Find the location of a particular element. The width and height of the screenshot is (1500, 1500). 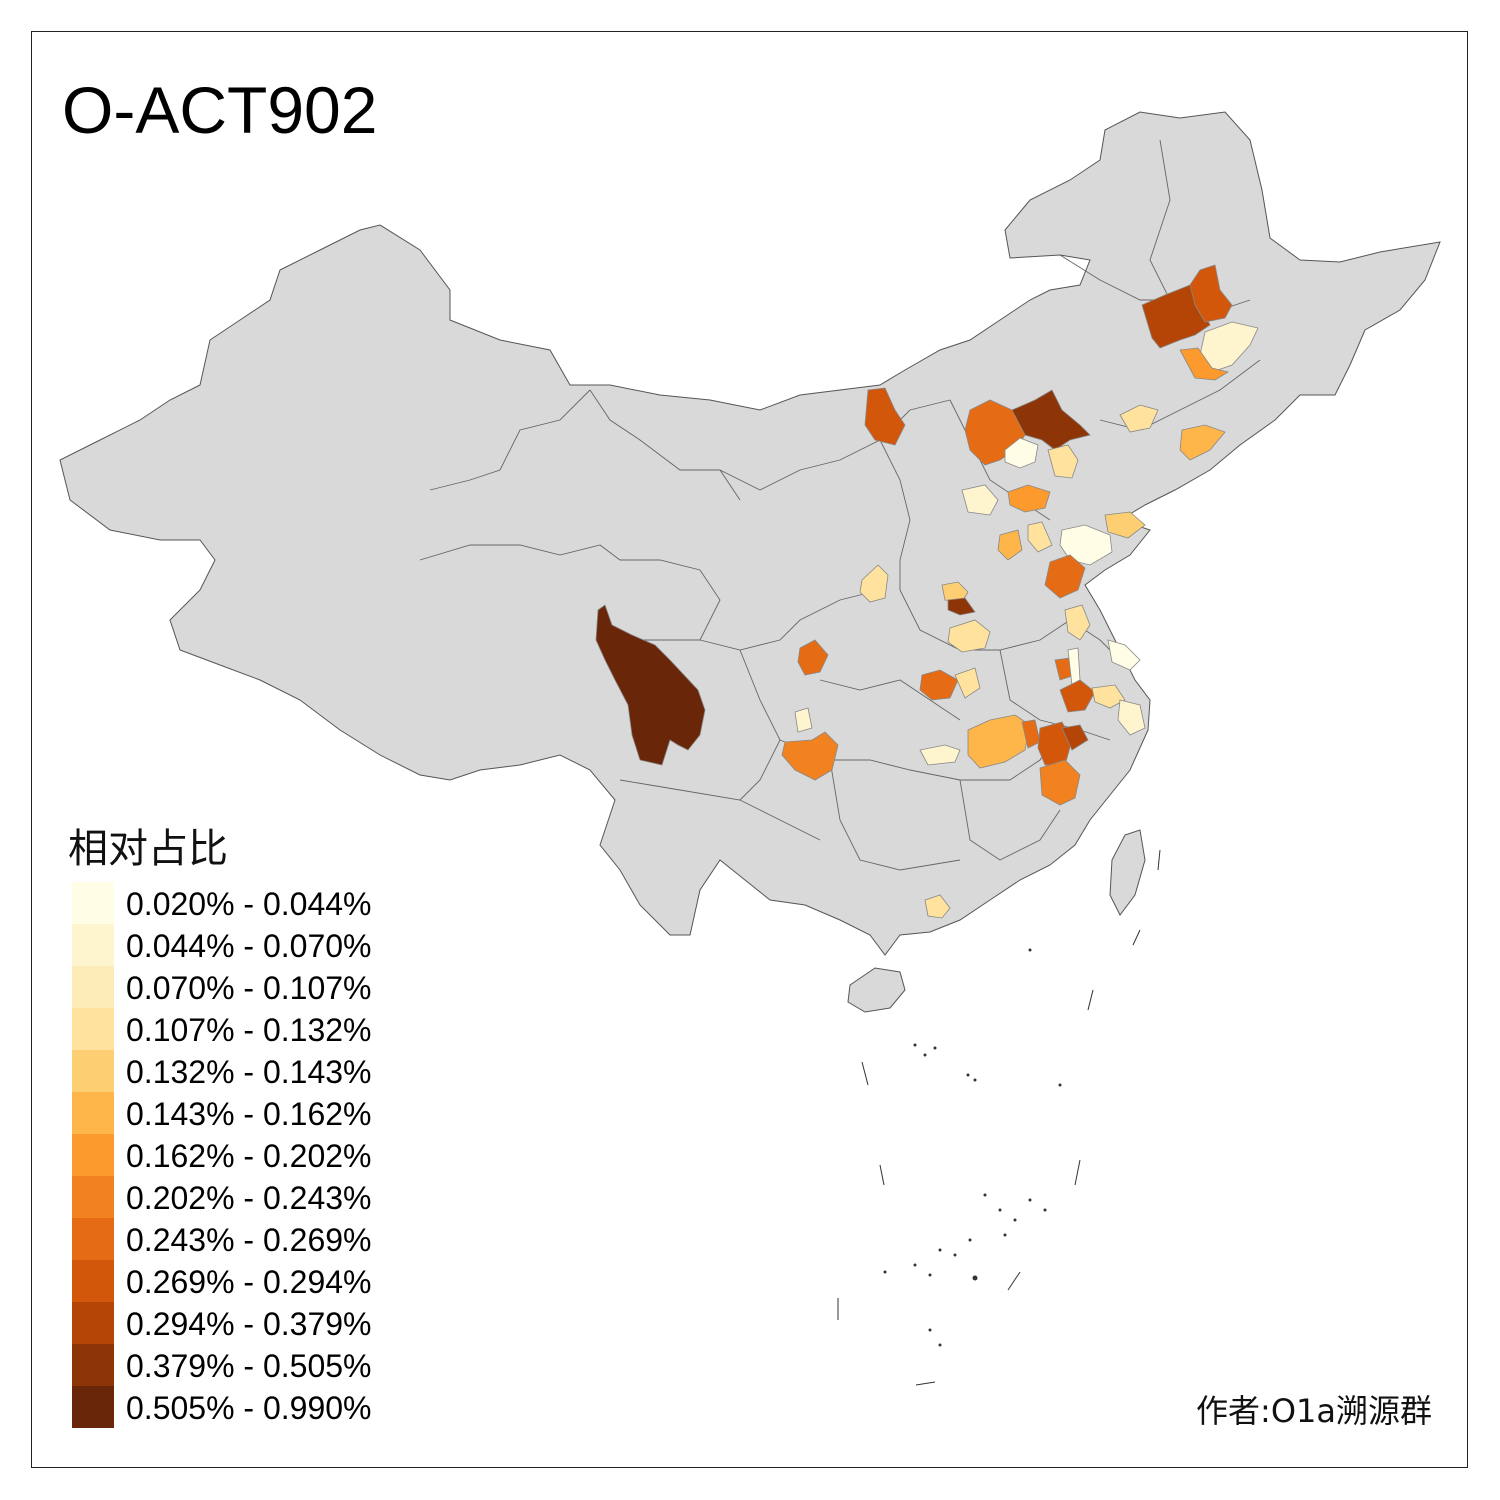

region-anhui-south is located at coordinates (1077, 696).